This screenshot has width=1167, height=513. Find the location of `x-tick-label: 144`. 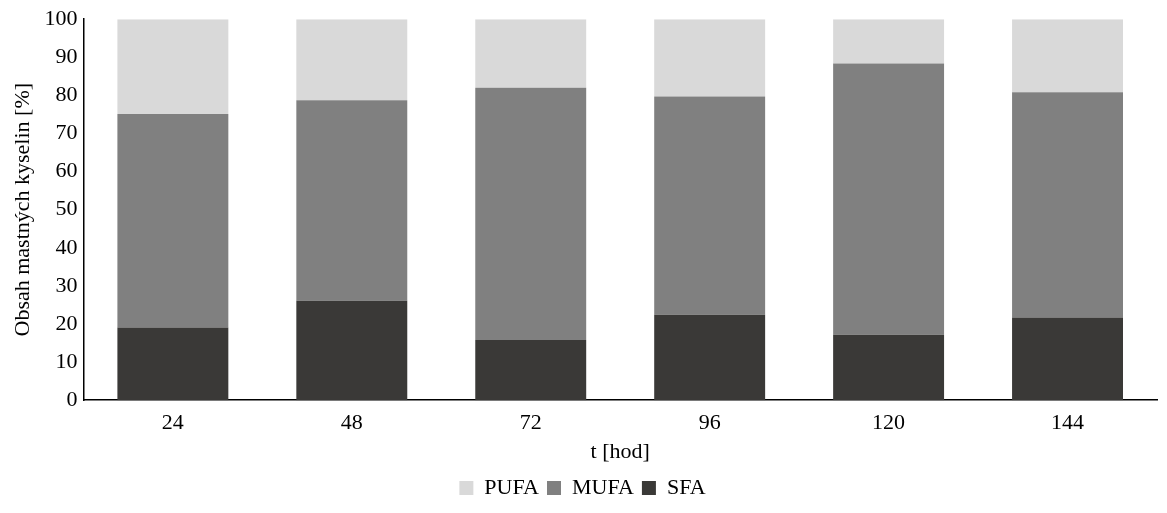

x-tick-label: 144 is located at coordinates (1068, 422).